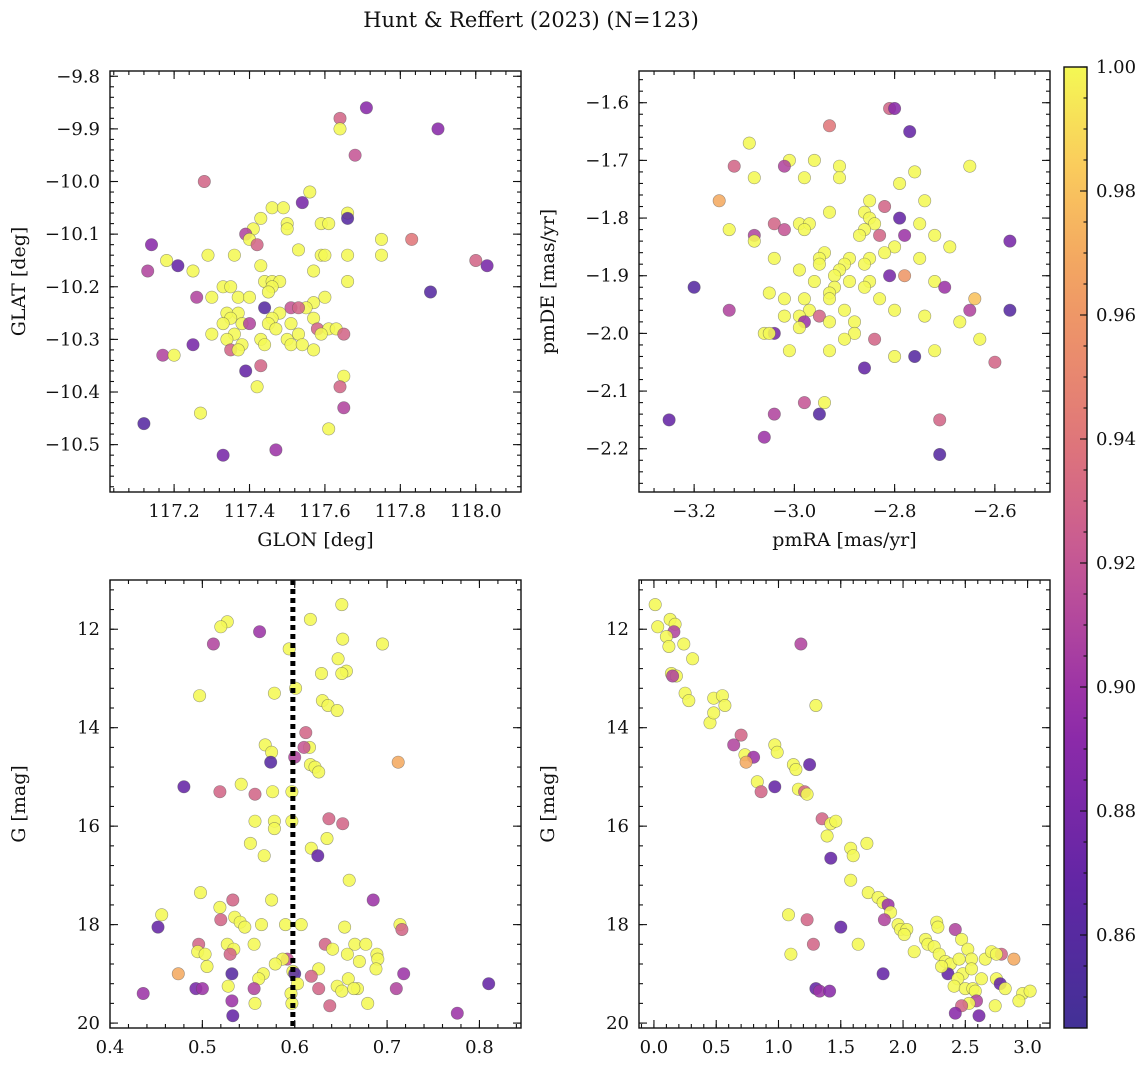  What do you see at coordinates (72, 392) in the screenshot?
I see `y-tick-label: −10.4` at bounding box center [72, 392].